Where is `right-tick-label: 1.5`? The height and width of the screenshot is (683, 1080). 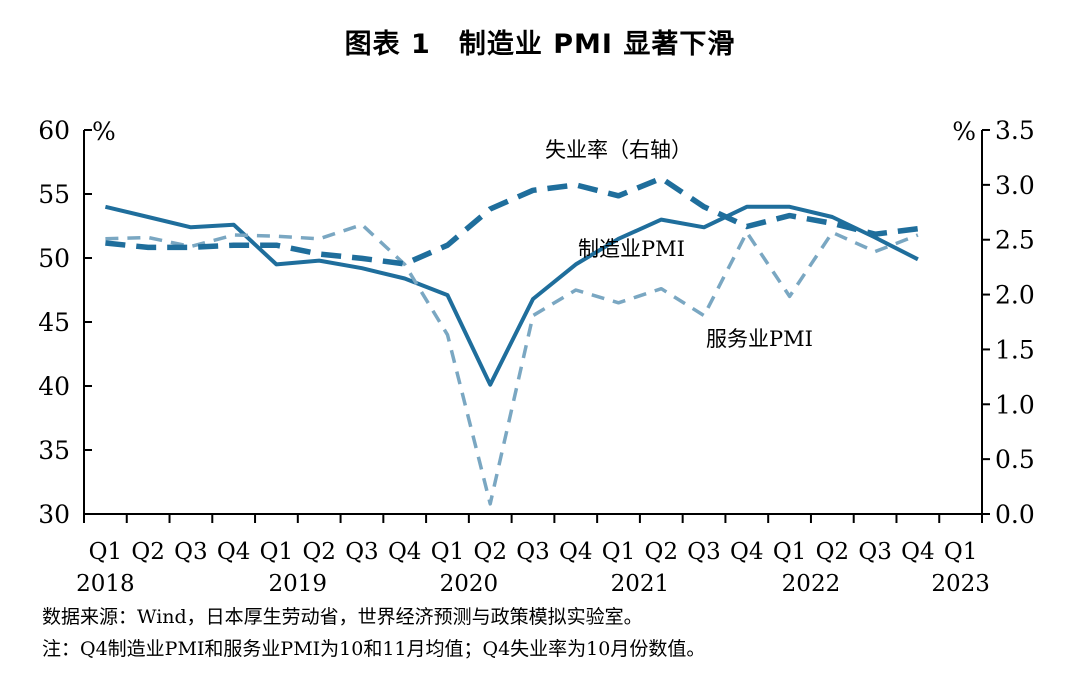
right-tick-label: 1.5 is located at coordinates (1015, 349).